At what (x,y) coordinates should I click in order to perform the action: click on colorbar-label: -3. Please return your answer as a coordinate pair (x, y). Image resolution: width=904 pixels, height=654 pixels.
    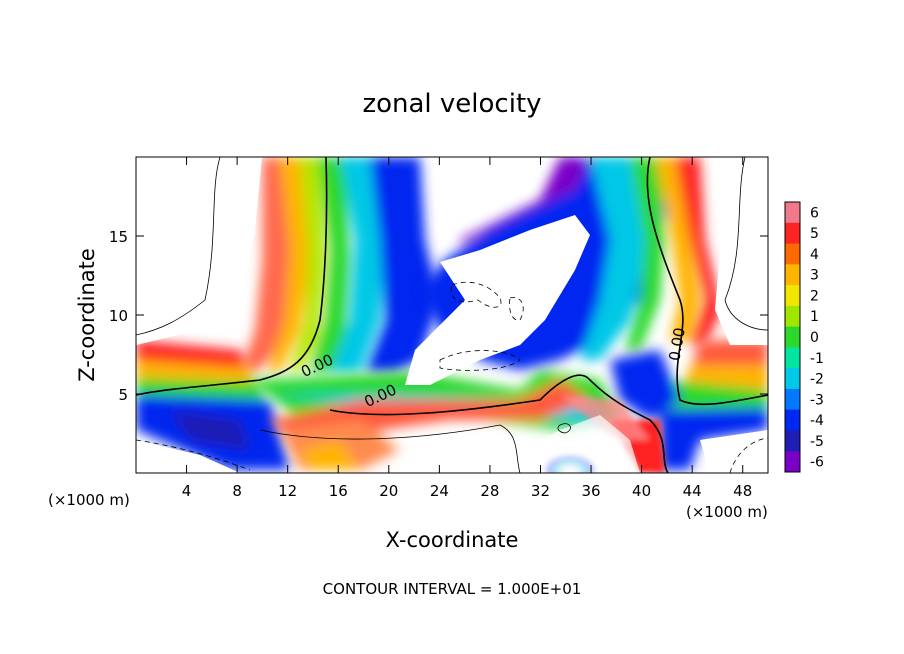
    Looking at the image, I should click on (817, 400).